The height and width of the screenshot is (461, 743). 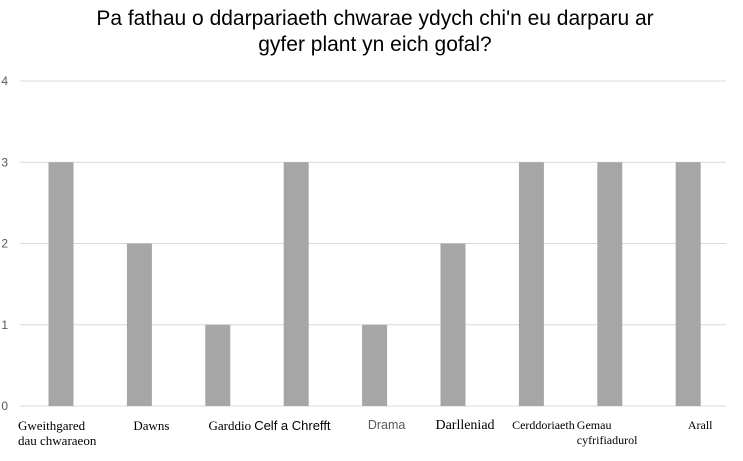 I want to click on x-tick-label: Garddio, so click(x=230, y=425).